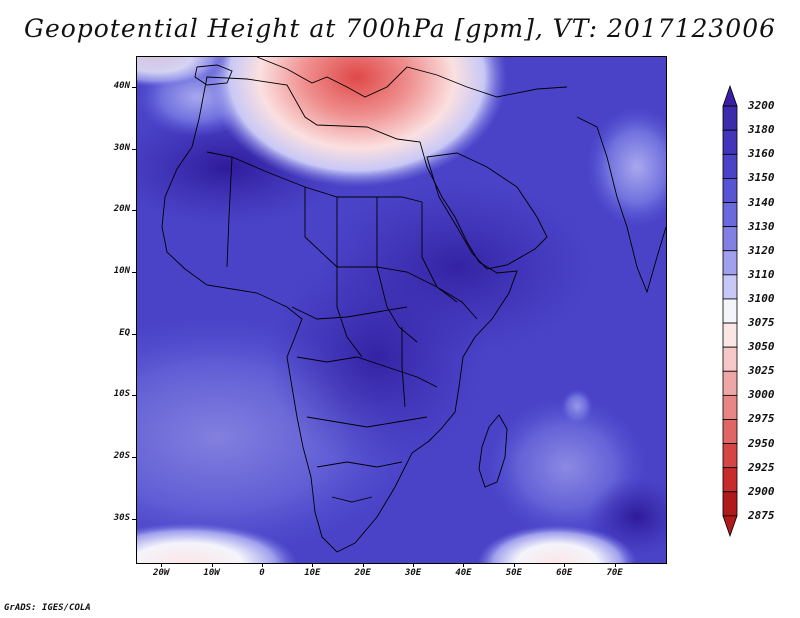  I want to click on lat-label: 20S, so click(121, 456).